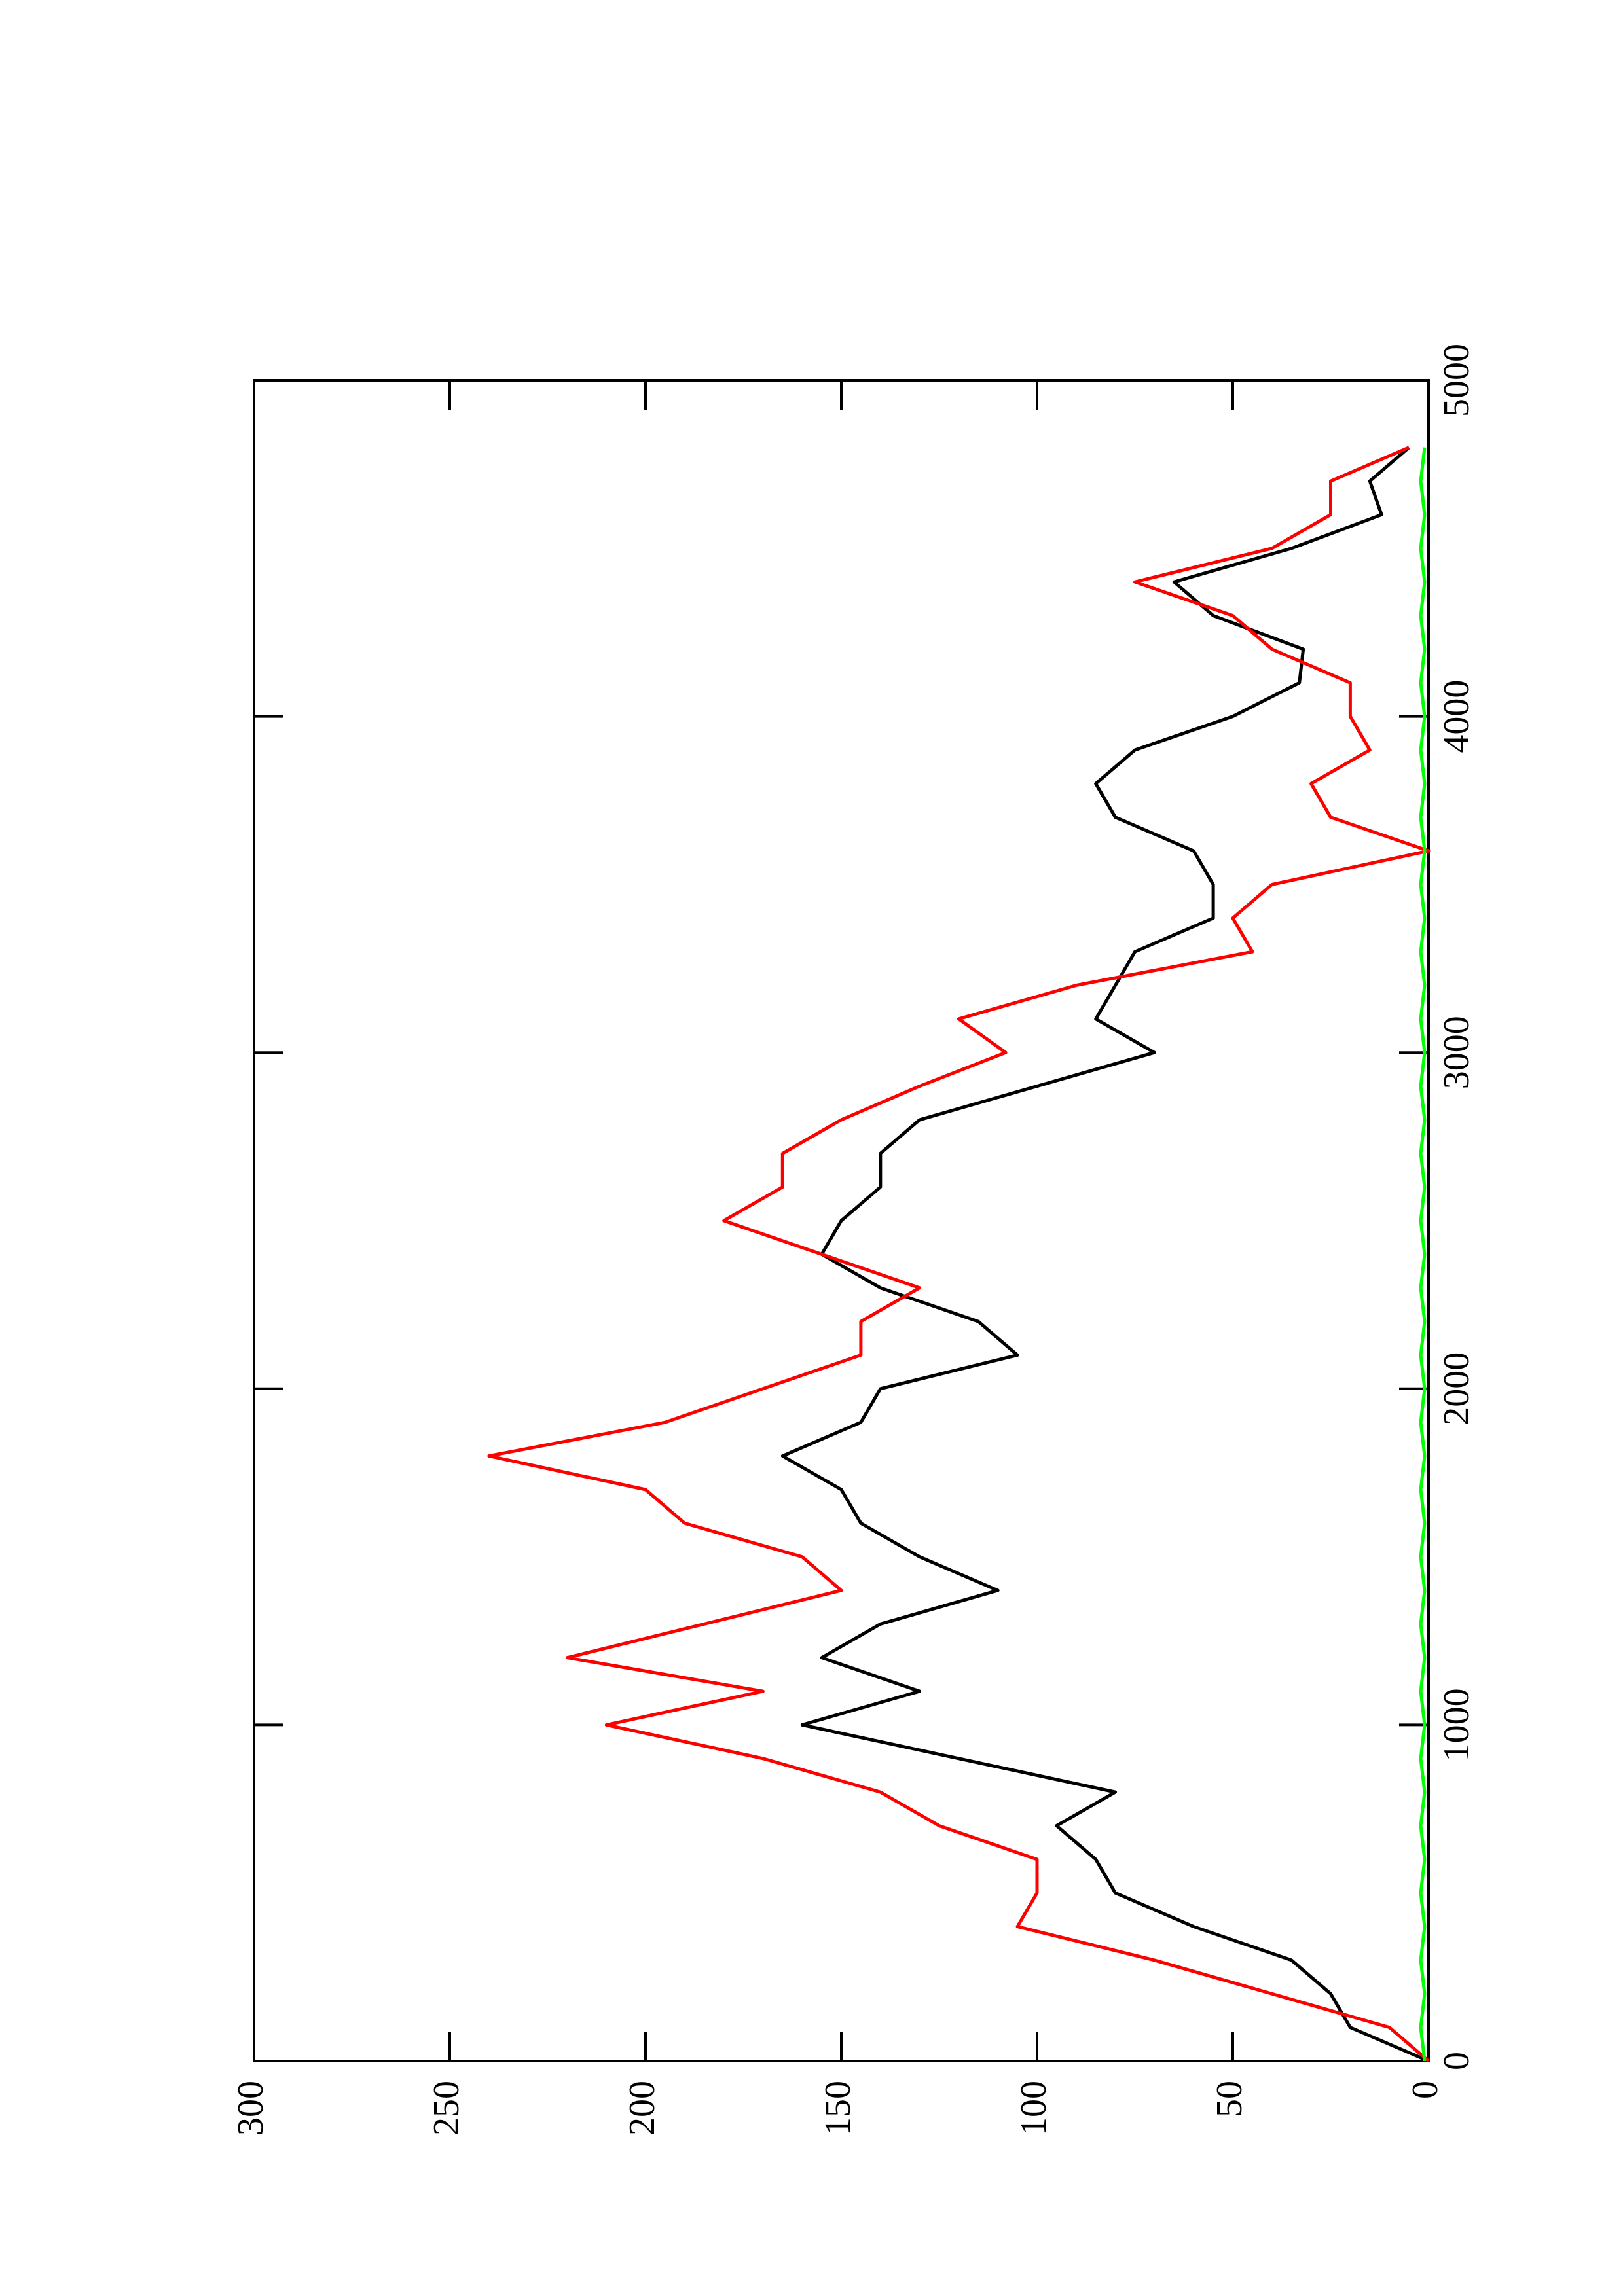 The height and width of the screenshot is (2296, 1623). Describe the element at coordinates (1456, 716) in the screenshot. I see `x-tick-label: 4000` at that location.